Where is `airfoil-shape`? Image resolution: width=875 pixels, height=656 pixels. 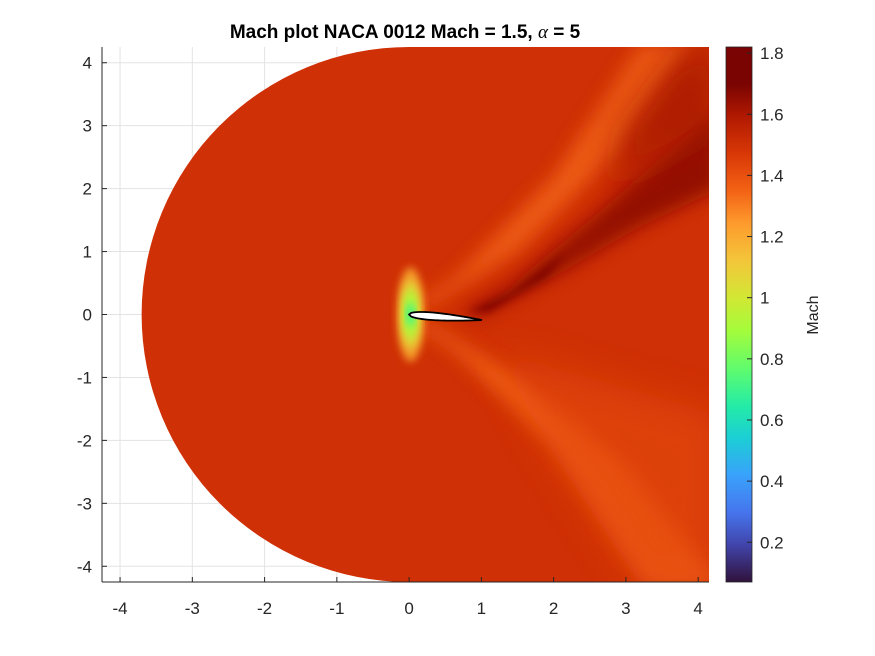 airfoil-shape is located at coordinates (445, 316).